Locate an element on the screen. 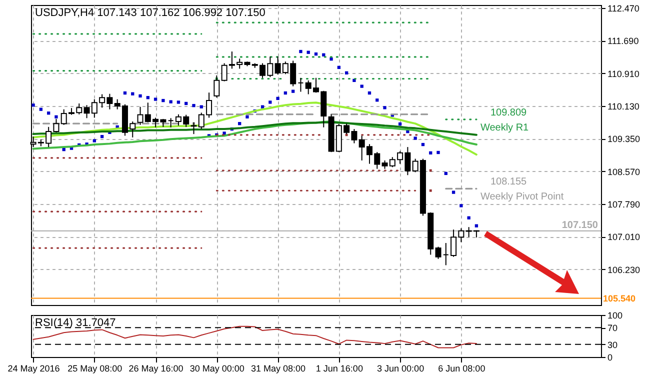 The image size is (645, 380). series-label: Weekly R1 is located at coordinates (505, 128).